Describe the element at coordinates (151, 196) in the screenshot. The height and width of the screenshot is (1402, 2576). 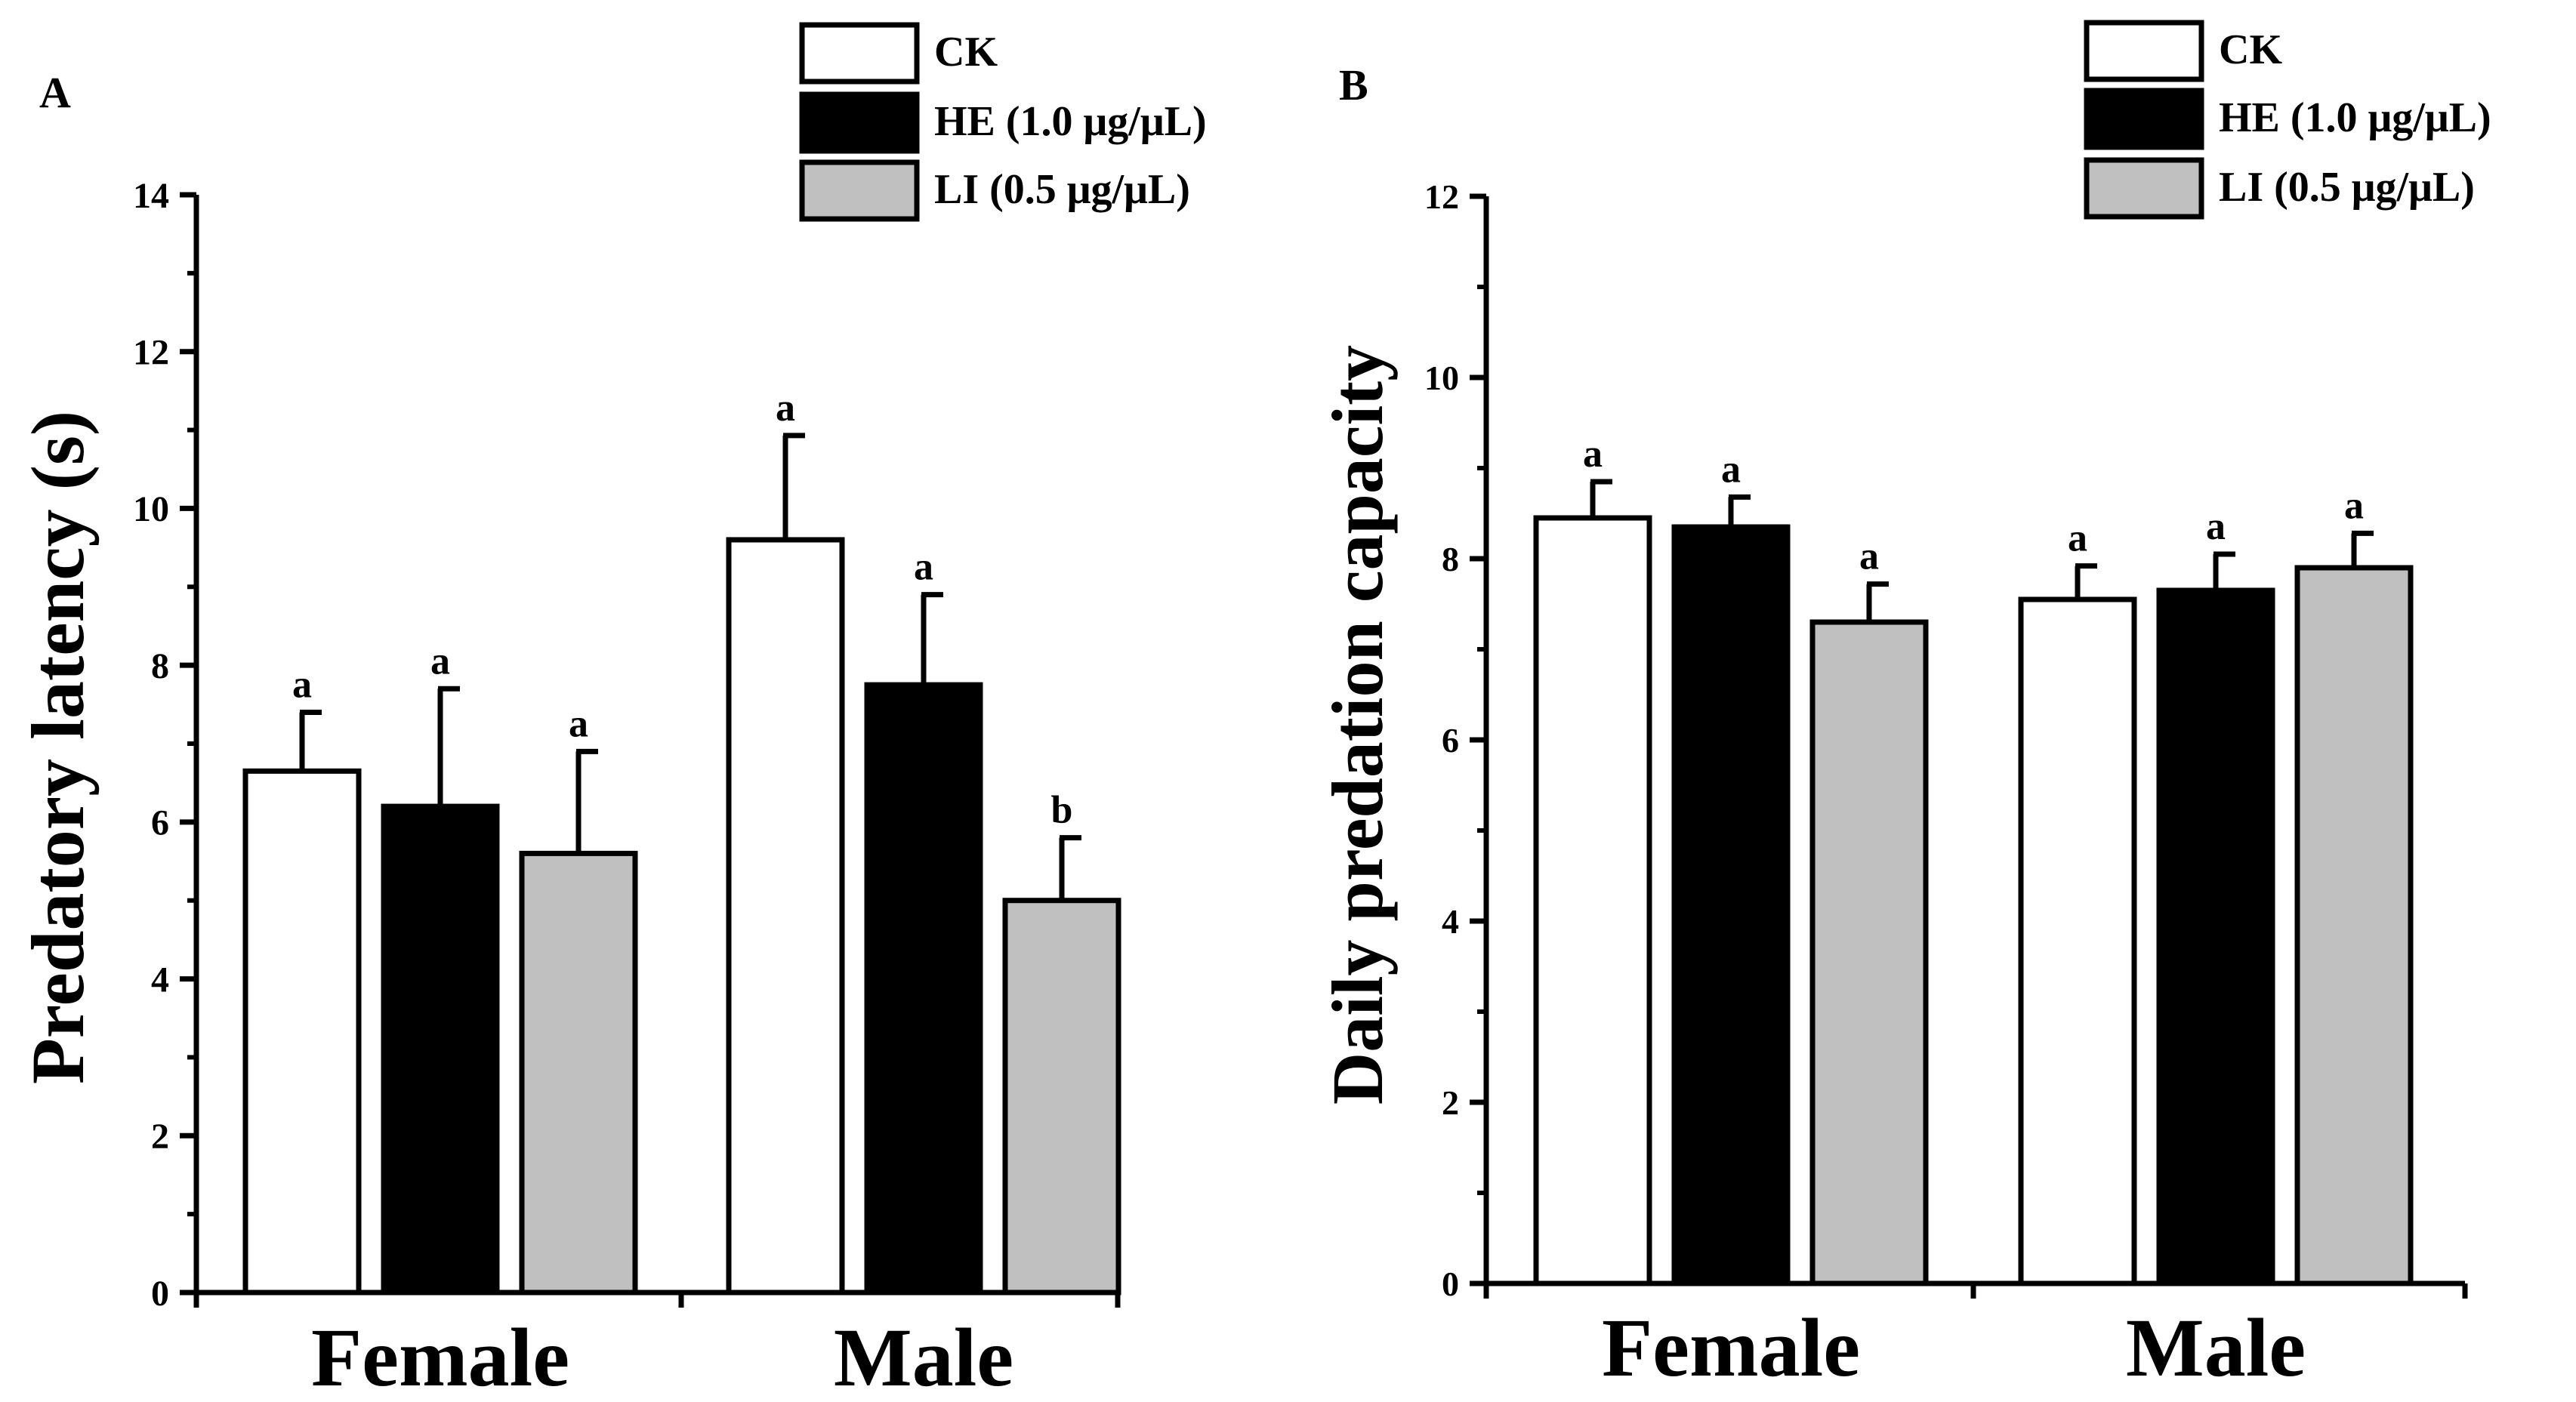
I see `panel-a-y-tick-label: 14` at that location.